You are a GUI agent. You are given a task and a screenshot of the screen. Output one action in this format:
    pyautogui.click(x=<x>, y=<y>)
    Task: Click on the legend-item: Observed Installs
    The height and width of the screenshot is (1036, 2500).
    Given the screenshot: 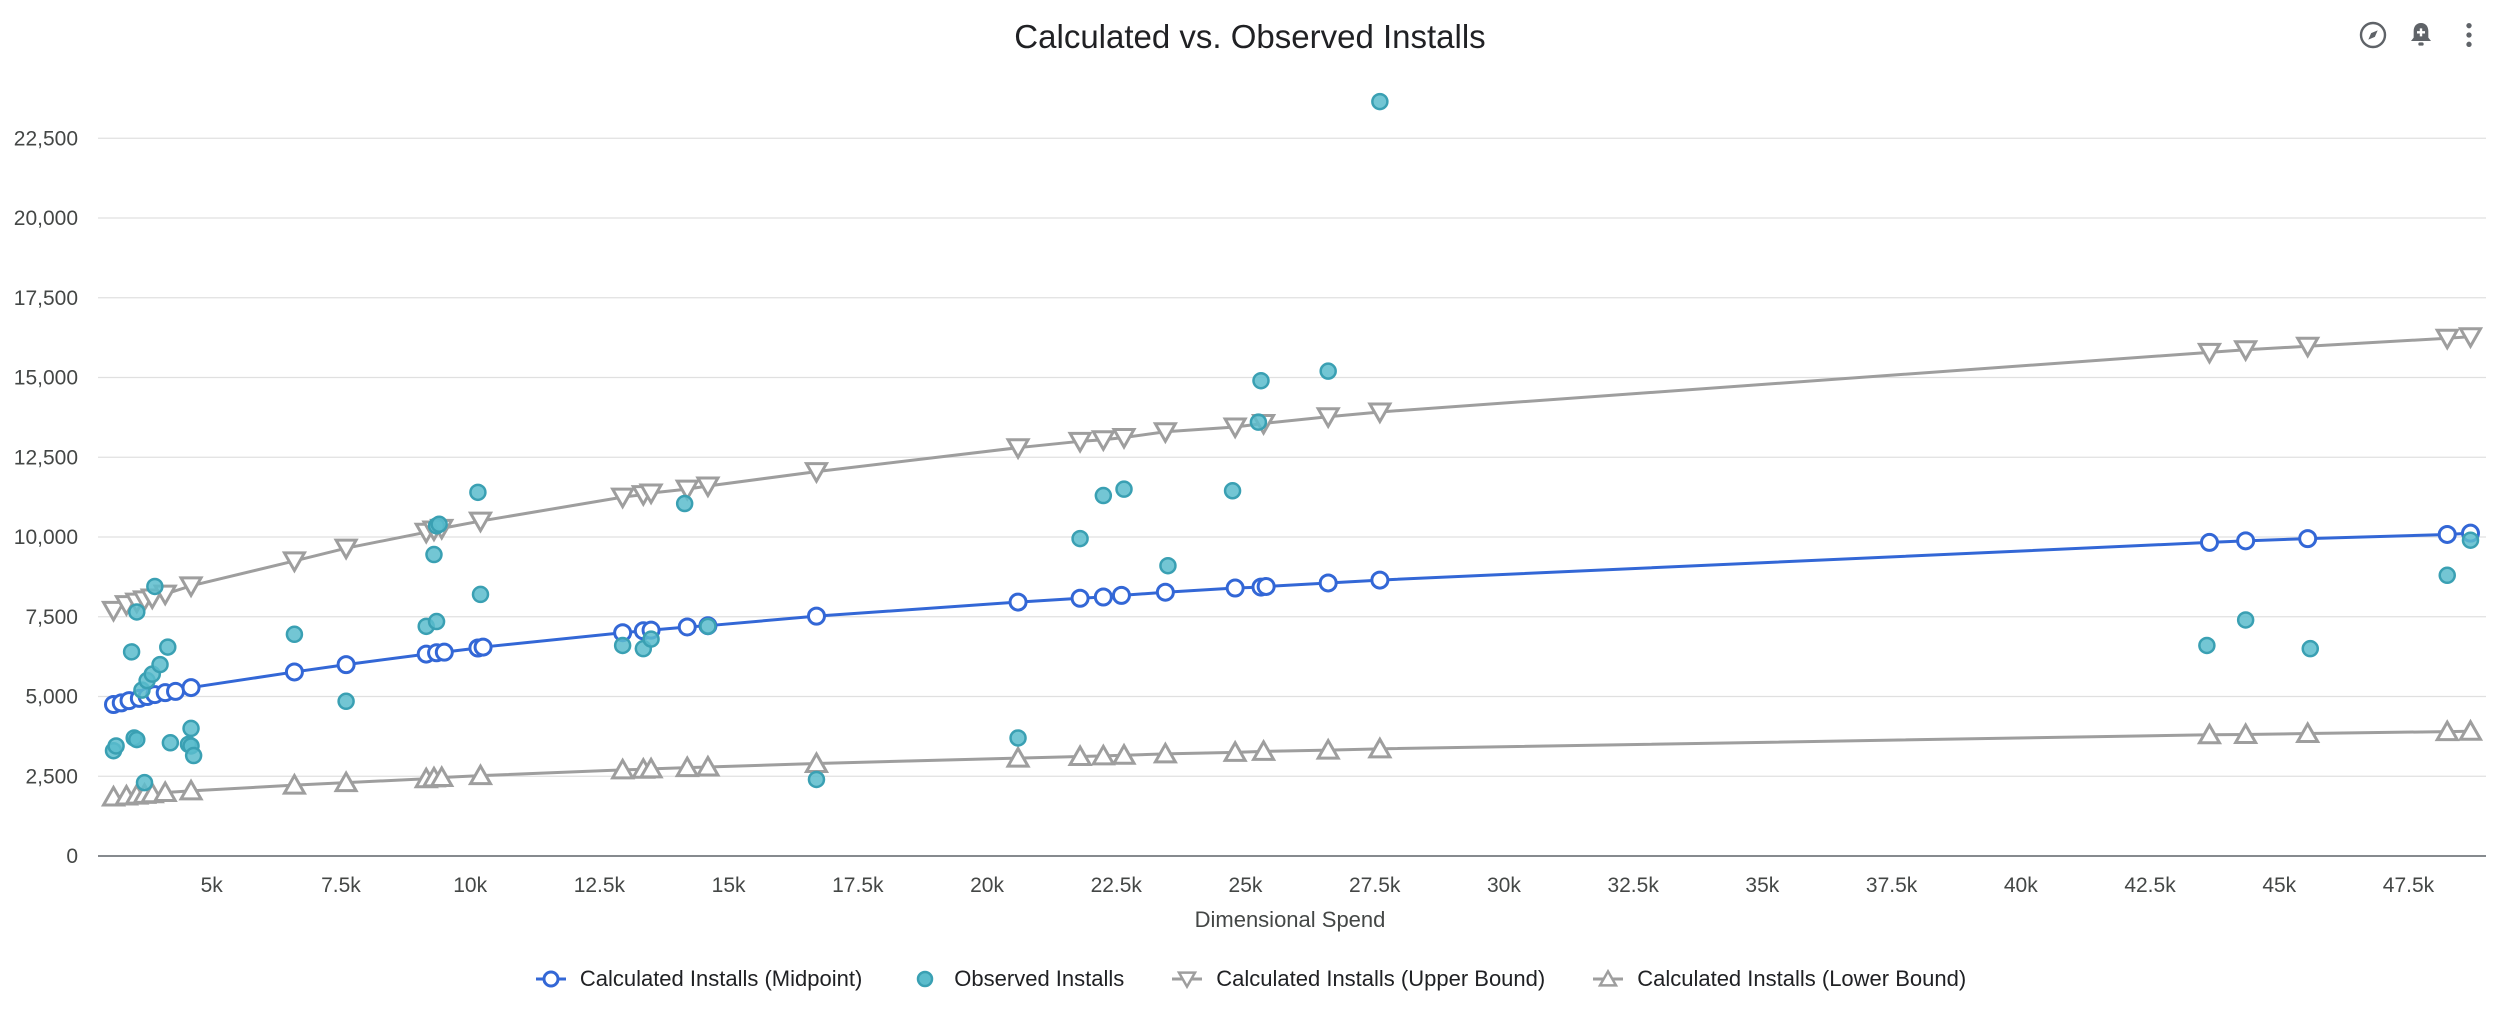 What is the action you would take?
    pyautogui.click(x=1016, y=979)
    